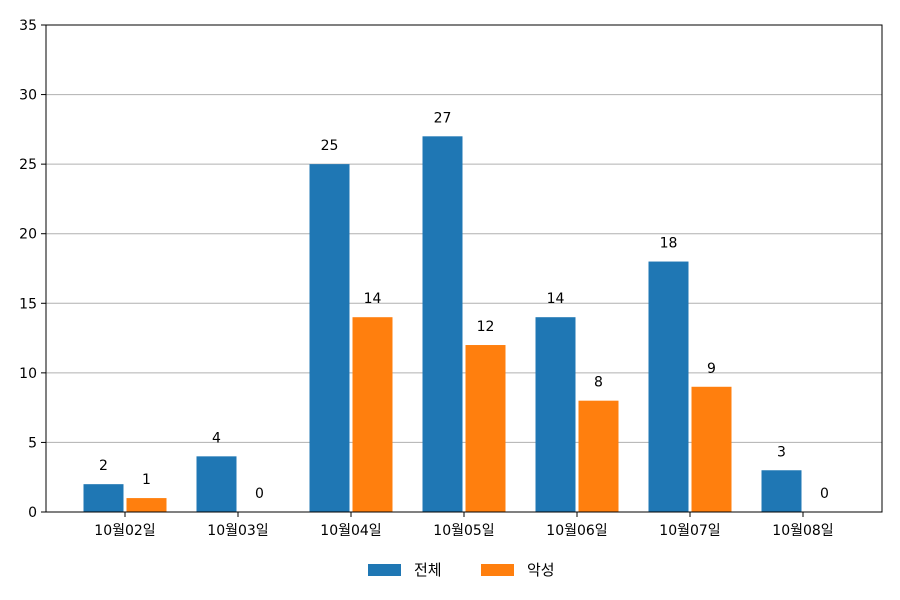  I want to click on y-tick-label: 5, so click(32, 443).